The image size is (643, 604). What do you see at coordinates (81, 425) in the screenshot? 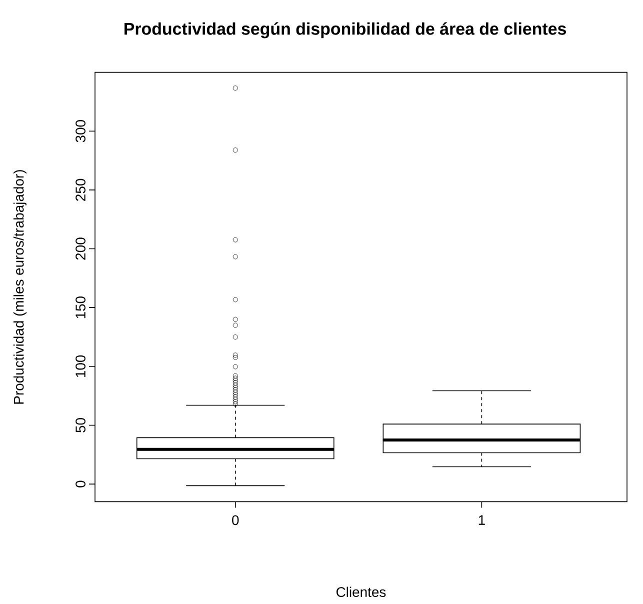
I see `y-tick-label: 50` at bounding box center [81, 425].